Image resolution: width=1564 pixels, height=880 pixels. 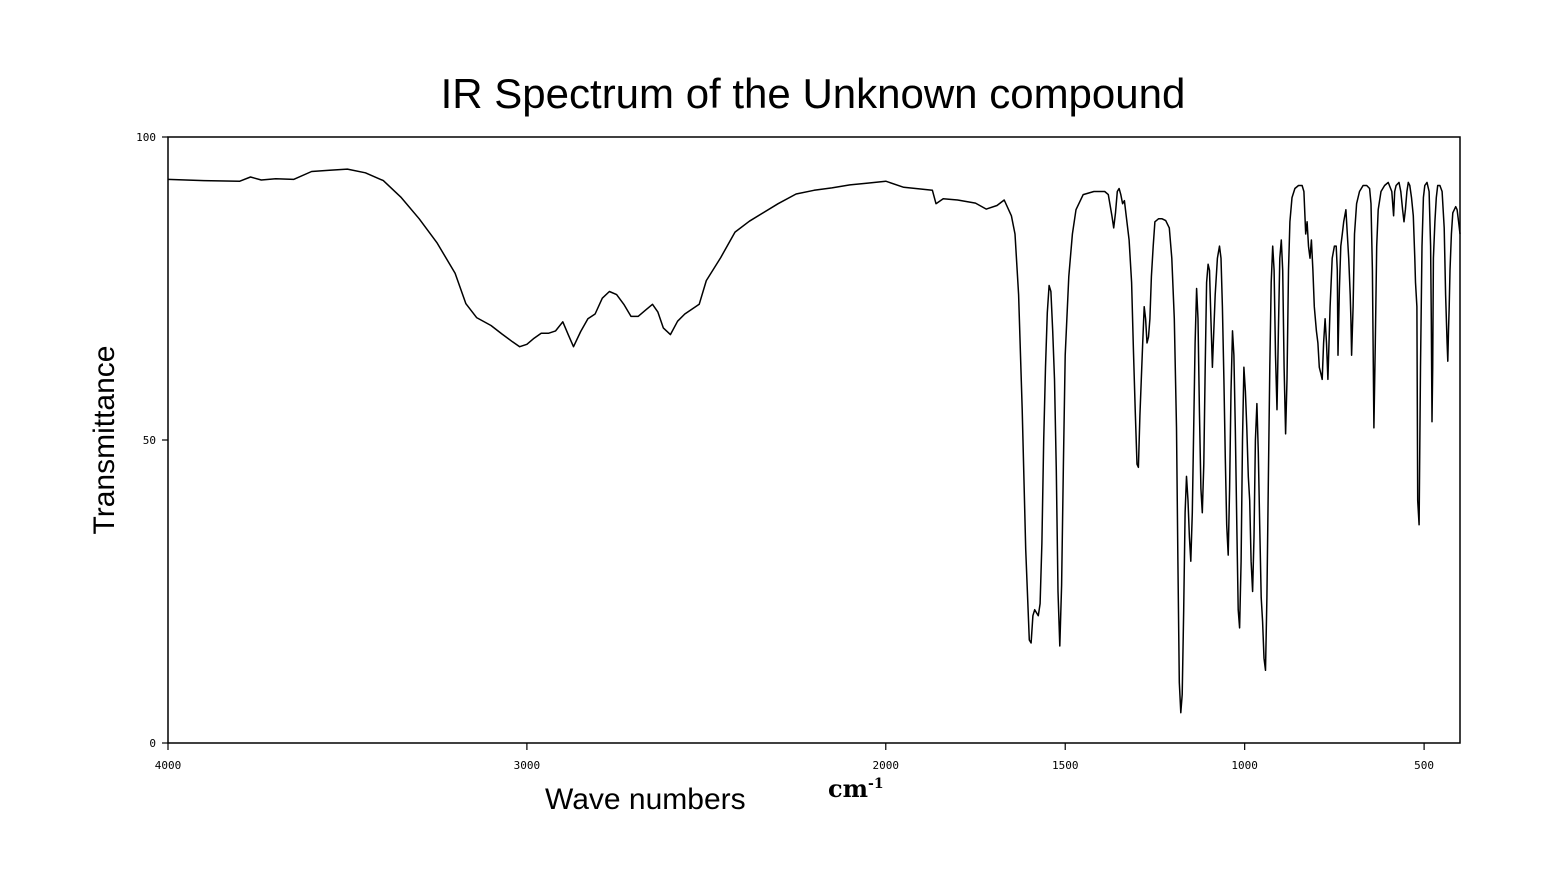 What do you see at coordinates (146, 137) in the screenshot?
I see `y-tick-label: 100` at bounding box center [146, 137].